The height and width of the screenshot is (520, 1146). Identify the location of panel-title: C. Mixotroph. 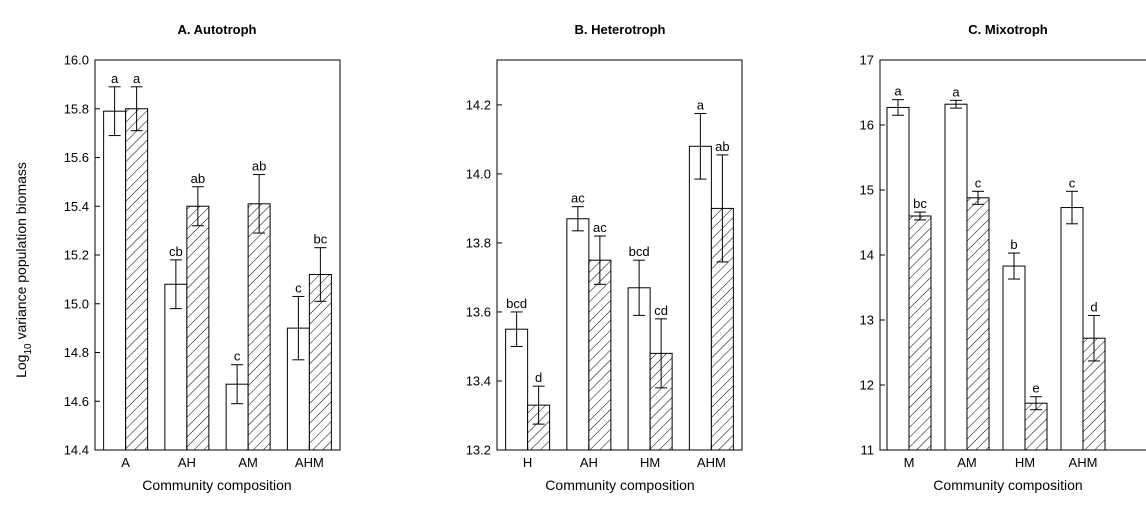
(1007, 29).